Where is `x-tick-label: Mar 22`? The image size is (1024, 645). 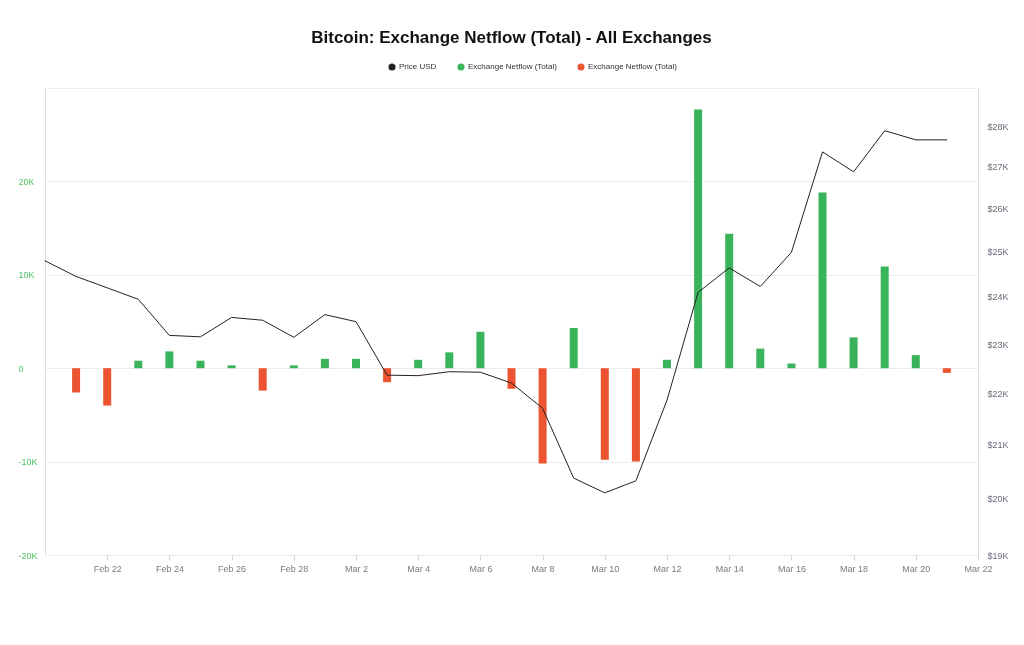 x-tick-label: Mar 22 is located at coordinates (978, 568).